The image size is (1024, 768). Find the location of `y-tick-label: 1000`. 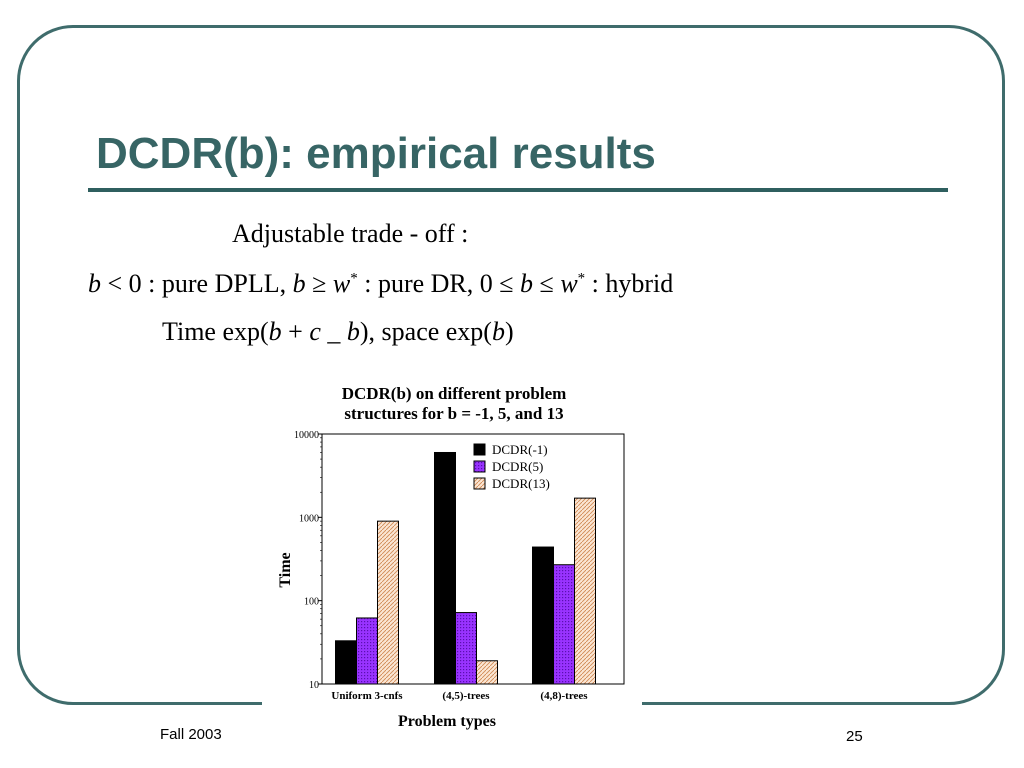

y-tick-label: 1000 is located at coordinates (309, 518).